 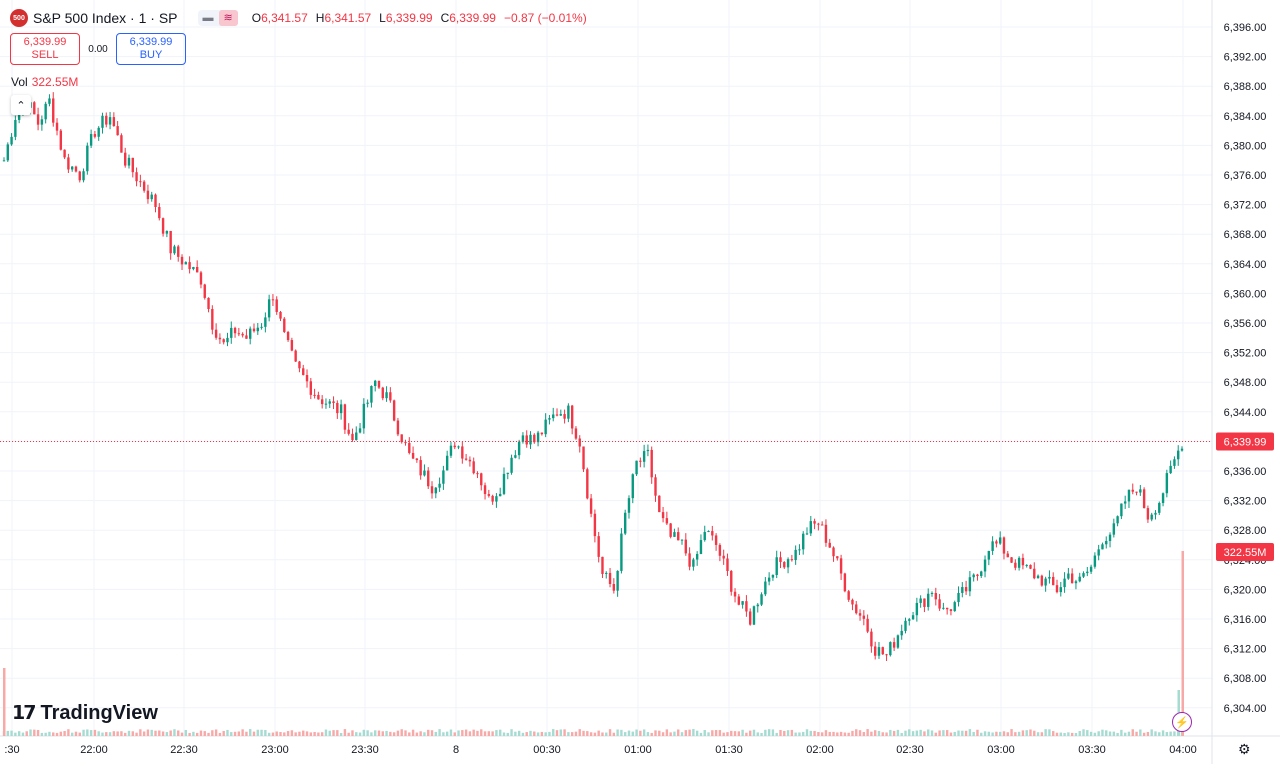 What do you see at coordinates (21, 105) in the screenshot?
I see `chevron-up-icon: ⌃` at bounding box center [21, 105].